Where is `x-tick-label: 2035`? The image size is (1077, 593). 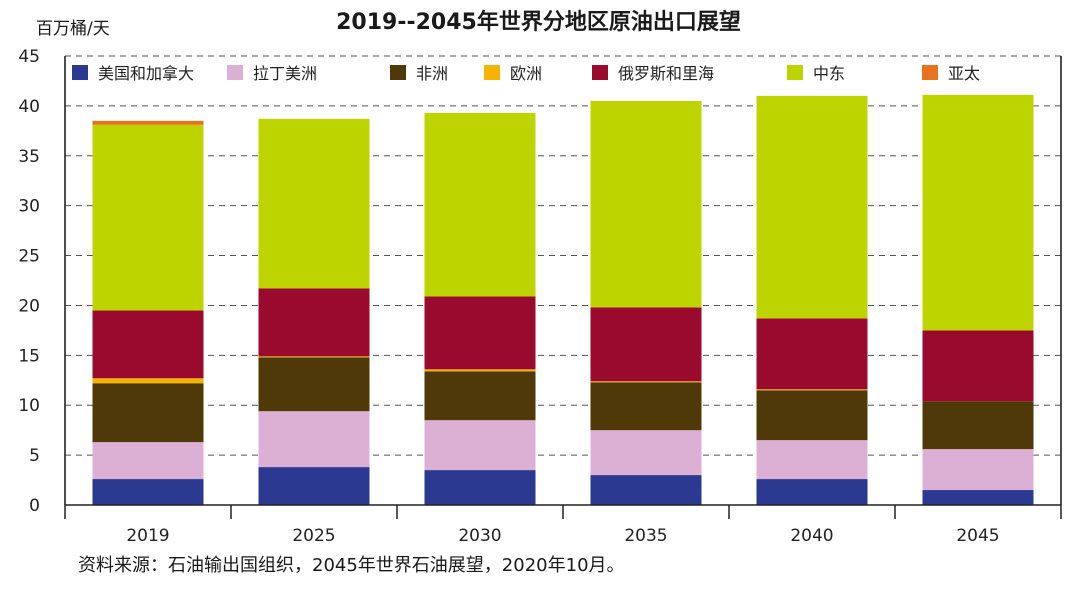 x-tick-label: 2035 is located at coordinates (645, 536).